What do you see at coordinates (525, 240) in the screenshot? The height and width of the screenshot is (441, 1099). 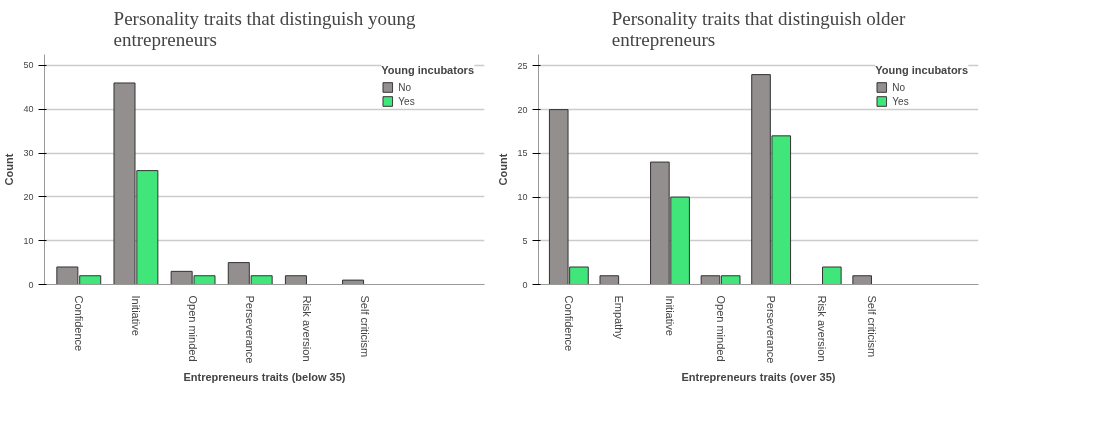 I see `y-tick-label: 5` at bounding box center [525, 240].